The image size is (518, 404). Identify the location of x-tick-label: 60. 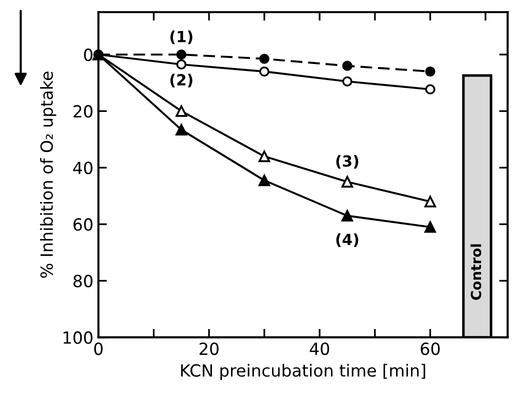
(430, 349).